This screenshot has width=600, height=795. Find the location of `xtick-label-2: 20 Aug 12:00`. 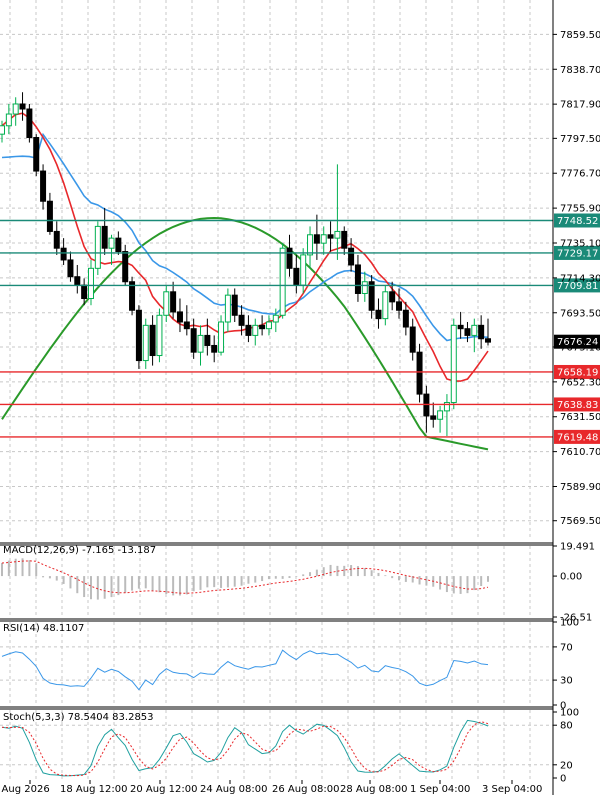

xtick-label-2: 20 Aug 12:00 is located at coordinates (163, 789).